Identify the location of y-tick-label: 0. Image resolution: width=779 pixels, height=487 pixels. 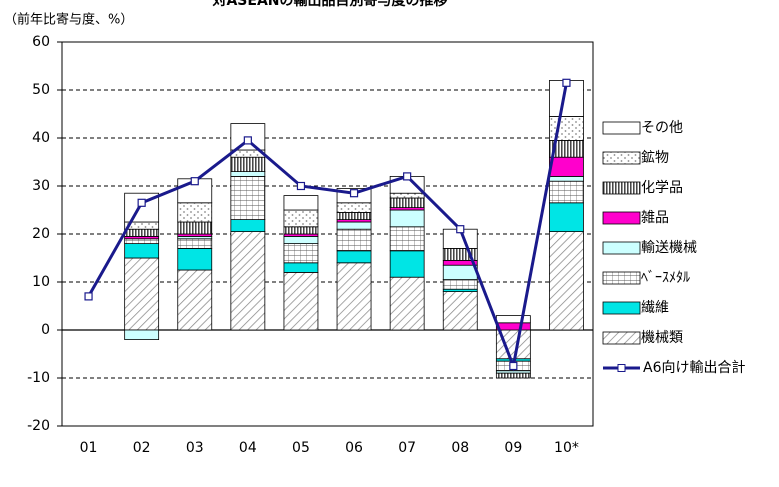
(45, 330).